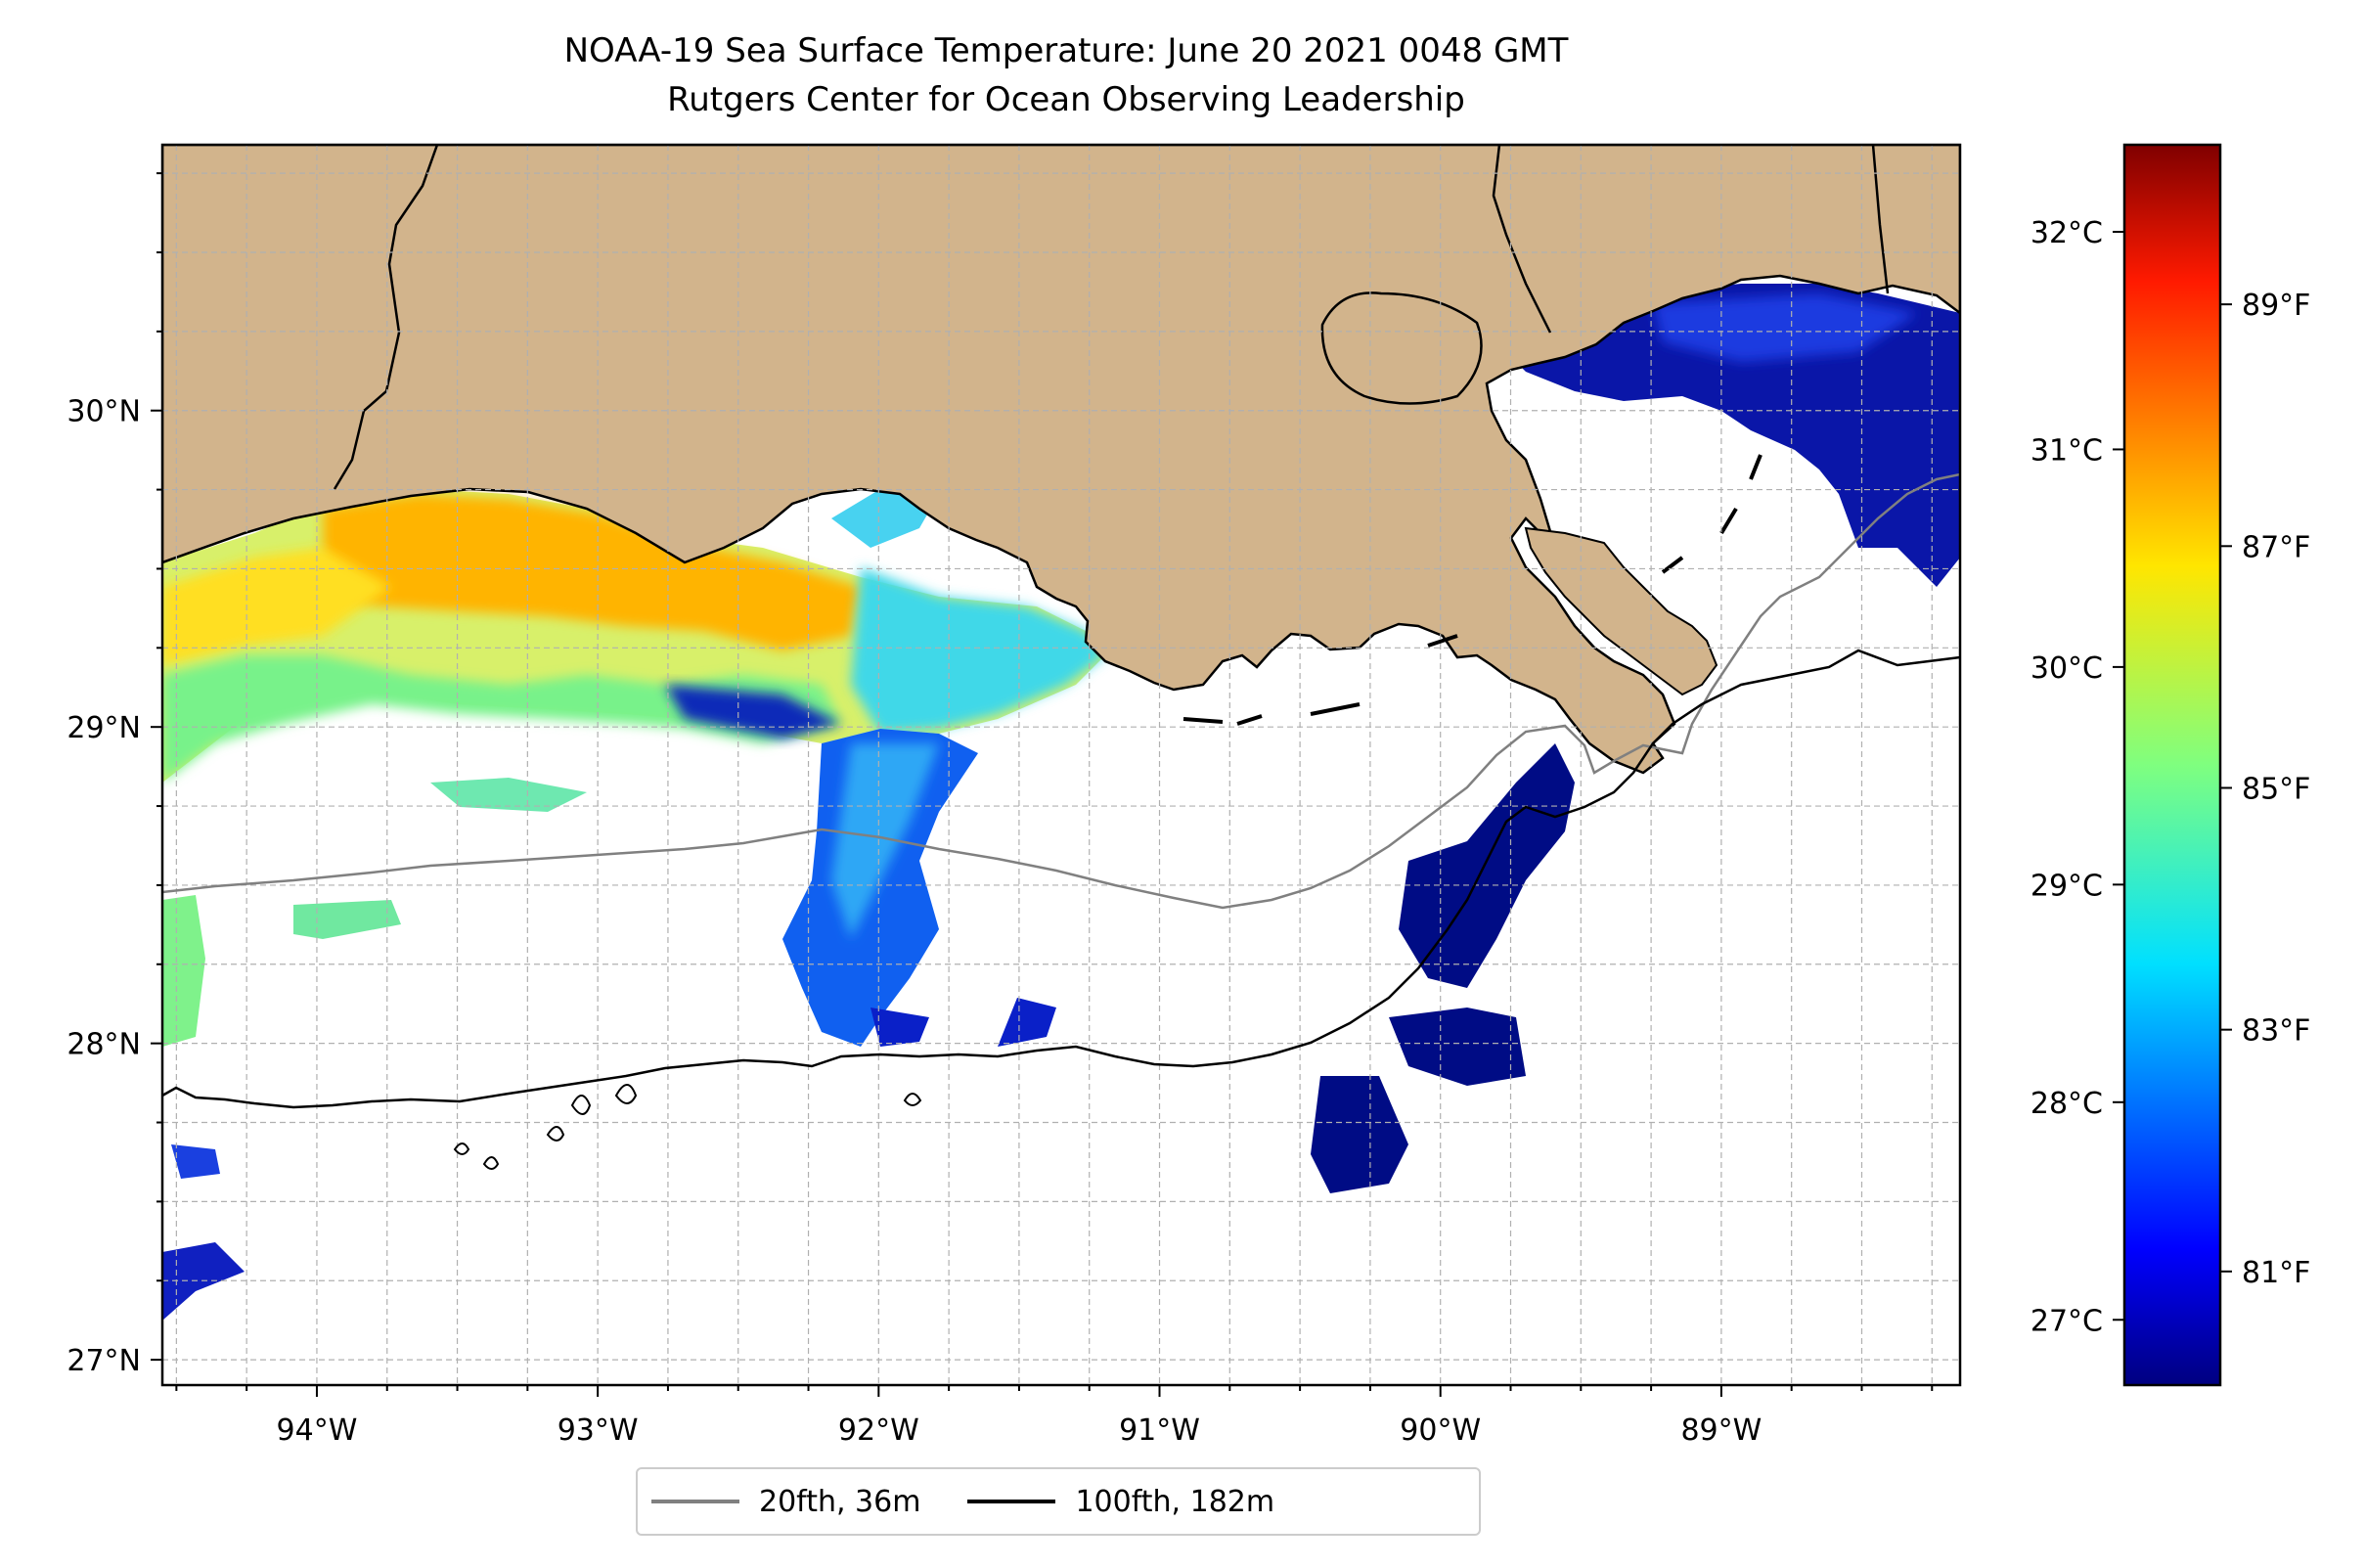 This screenshot has height=1568, width=2365. Describe the element at coordinates (104, 1045) in the screenshot. I see `y-tick-label: 28°N` at that location.